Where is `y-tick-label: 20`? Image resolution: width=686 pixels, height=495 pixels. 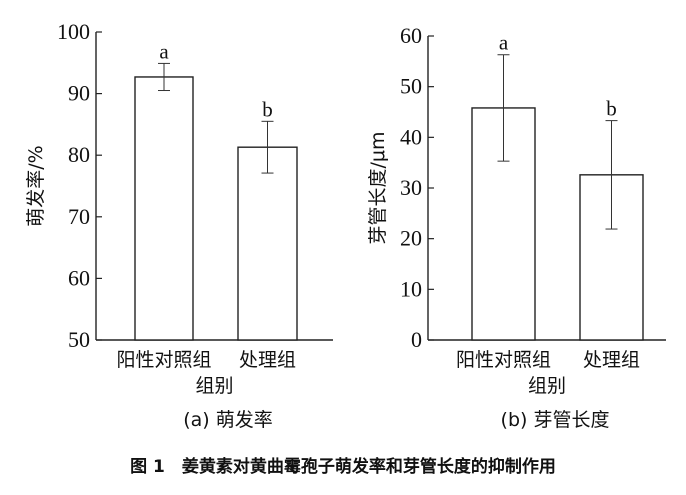 y-tick-label: 20 is located at coordinates (411, 238).